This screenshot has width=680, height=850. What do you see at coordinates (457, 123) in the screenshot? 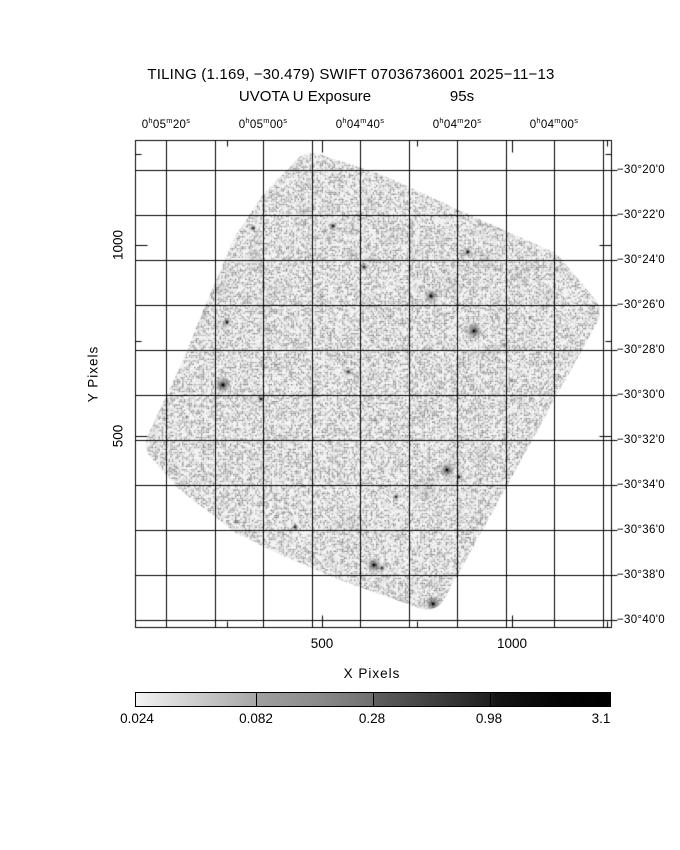
I see `ra-tick-label: 0h04m20s` at bounding box center [457, 123].